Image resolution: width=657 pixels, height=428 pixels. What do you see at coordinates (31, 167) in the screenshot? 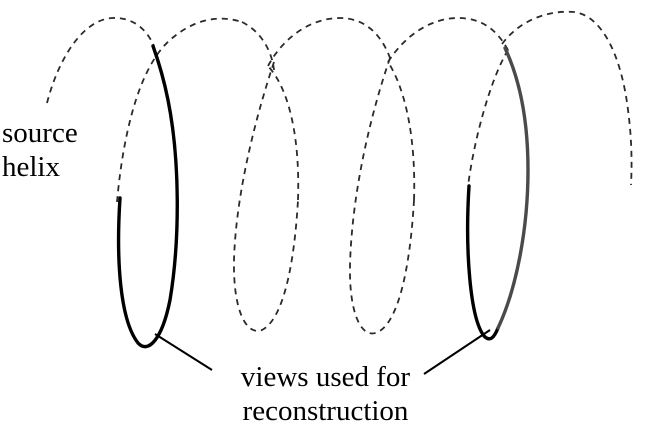
I see `source-label-line-2: helix` at bounding box center [31, 167].